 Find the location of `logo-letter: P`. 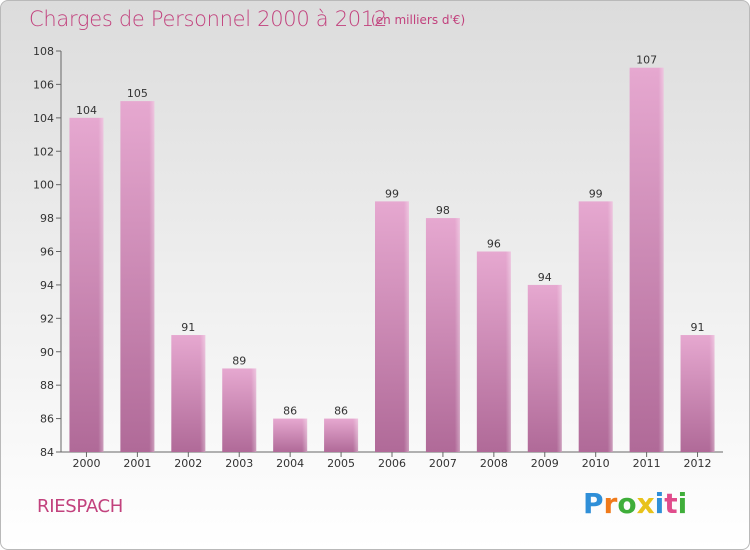

logo-letter: P is located at coordinates (593, 503).